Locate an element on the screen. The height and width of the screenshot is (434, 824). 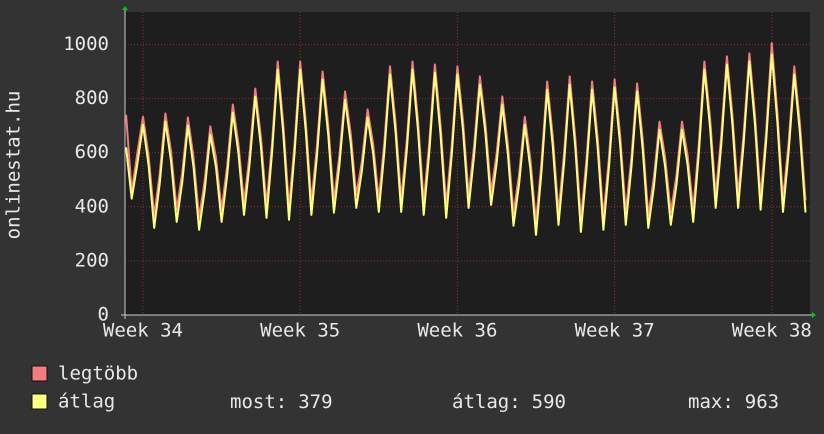
x-tick-label: Week 35 is located at coordinates (300, 331).